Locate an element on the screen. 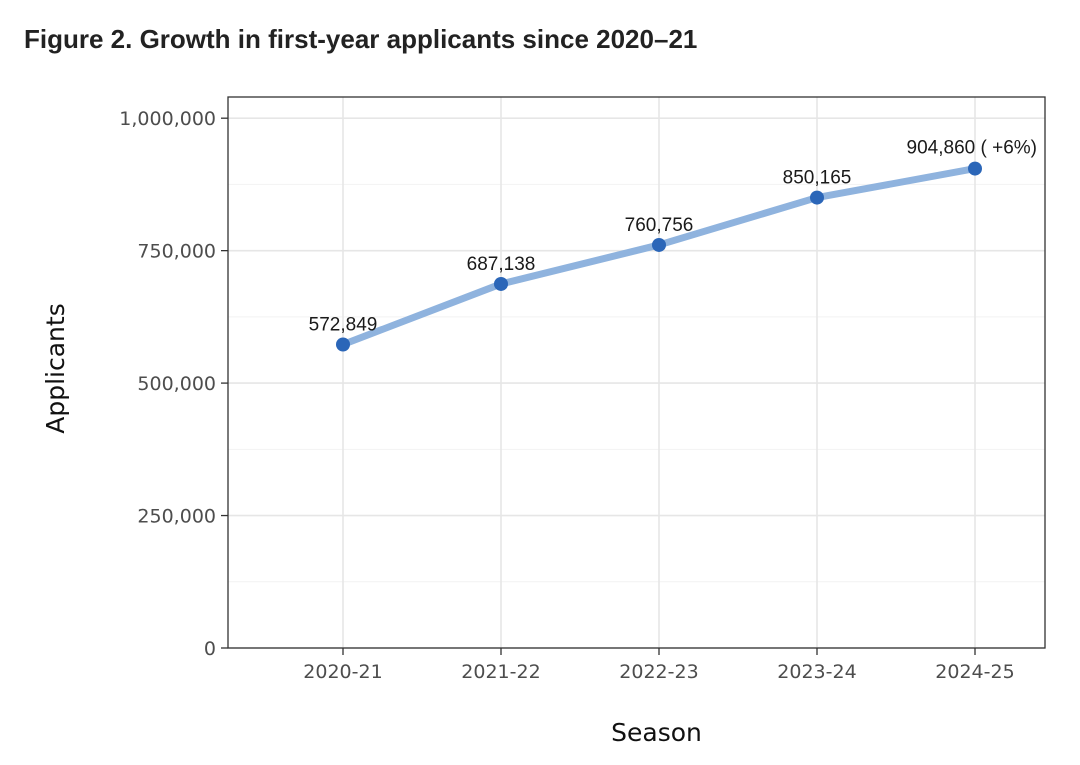 The width and height of the screenshot is (1080, 765). x-tick-label: 2022-23 is located at coordinates (658, 672).